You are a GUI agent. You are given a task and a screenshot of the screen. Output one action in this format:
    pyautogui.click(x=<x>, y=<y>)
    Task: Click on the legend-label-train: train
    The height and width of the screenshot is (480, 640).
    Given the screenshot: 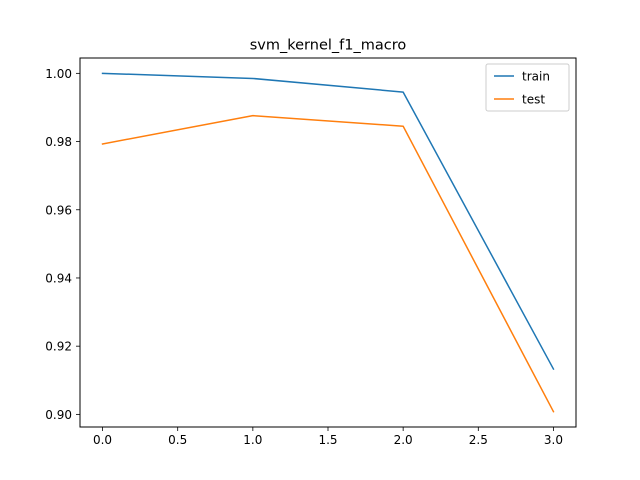 What is the action you would take?
    pyautogui.click(x=536, y=77)
    